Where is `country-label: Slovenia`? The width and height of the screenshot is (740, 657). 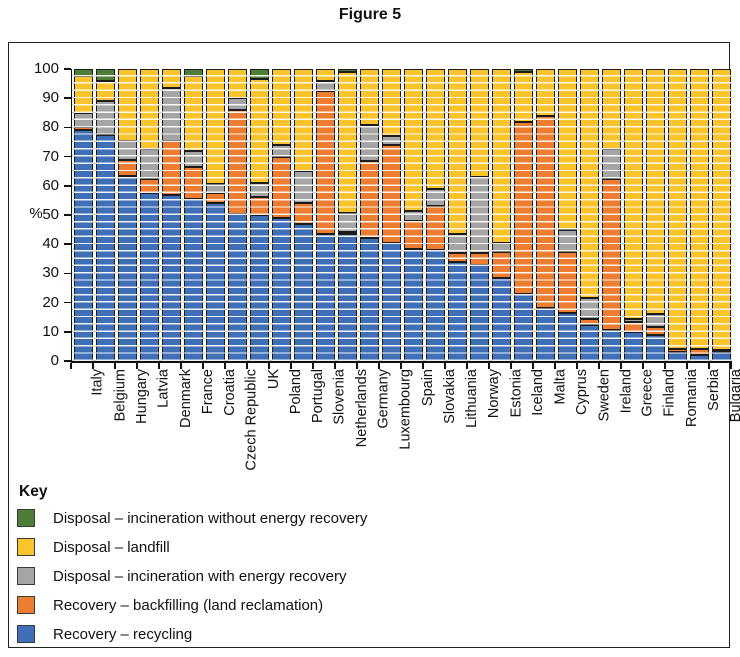
country-label: Slovenia is located at coordinates (340, 397).